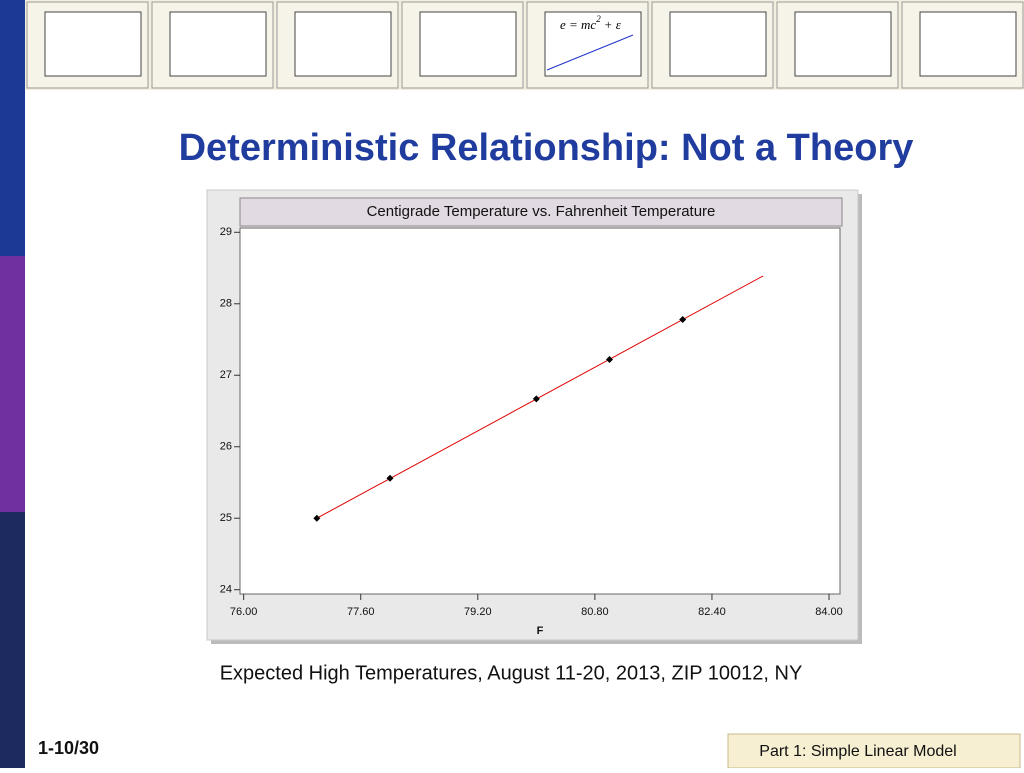 The image size is (1024, 773). I want to click on x-axis-label: F, so click(540, 631).